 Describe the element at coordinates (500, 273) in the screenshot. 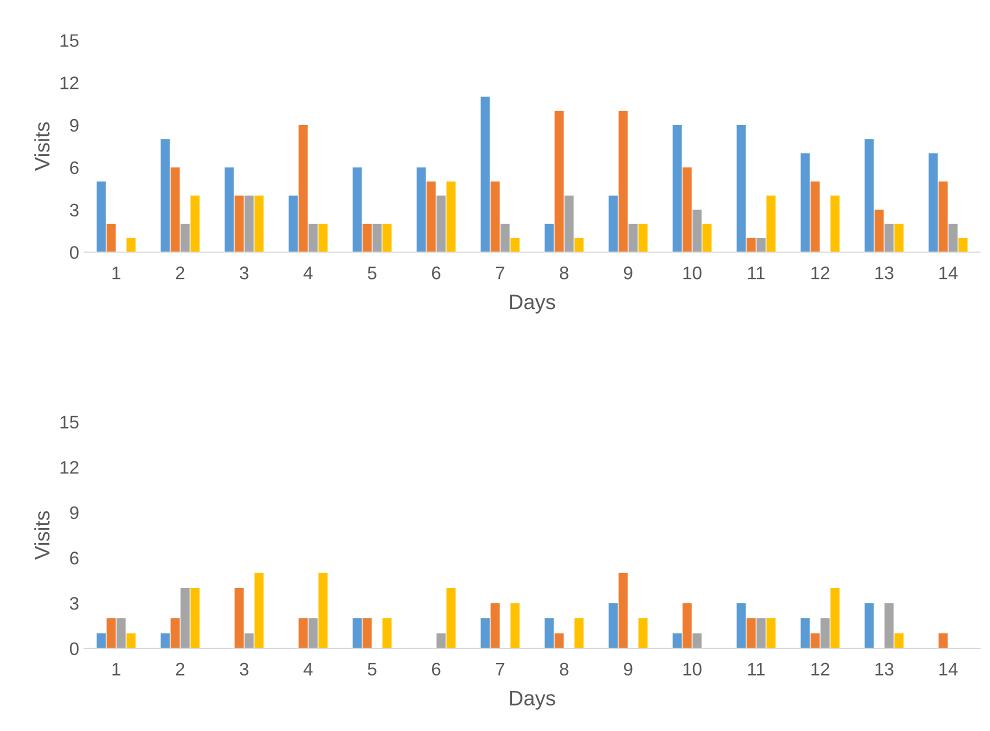

I see `x-tick-label: 7` at that location.